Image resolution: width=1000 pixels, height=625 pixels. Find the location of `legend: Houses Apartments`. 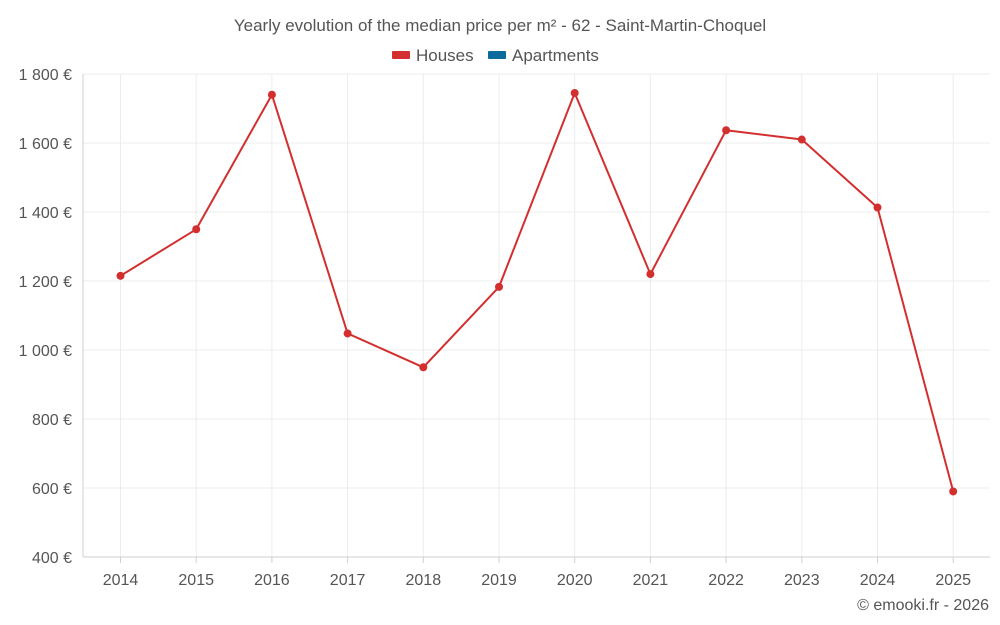

legend: Houses Apartments is located at coordinates (495, 55).